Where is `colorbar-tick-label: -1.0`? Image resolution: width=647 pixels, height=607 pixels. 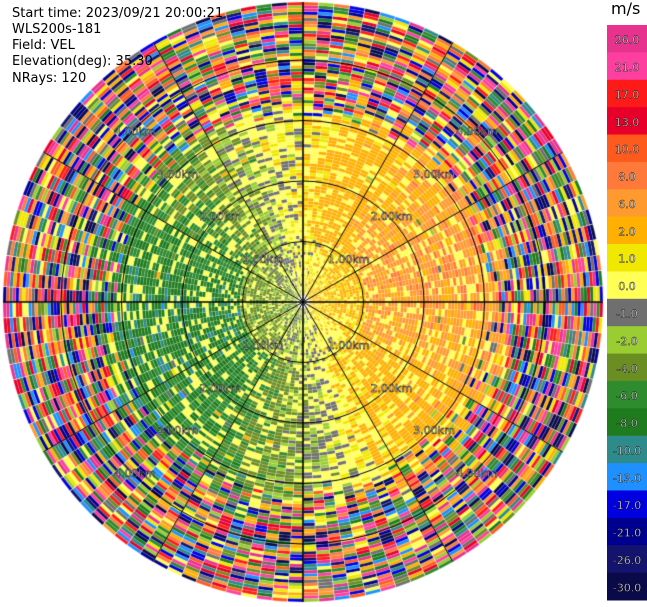
colorbar-tick-label: -1.0 is located at coordinates (626, 314).